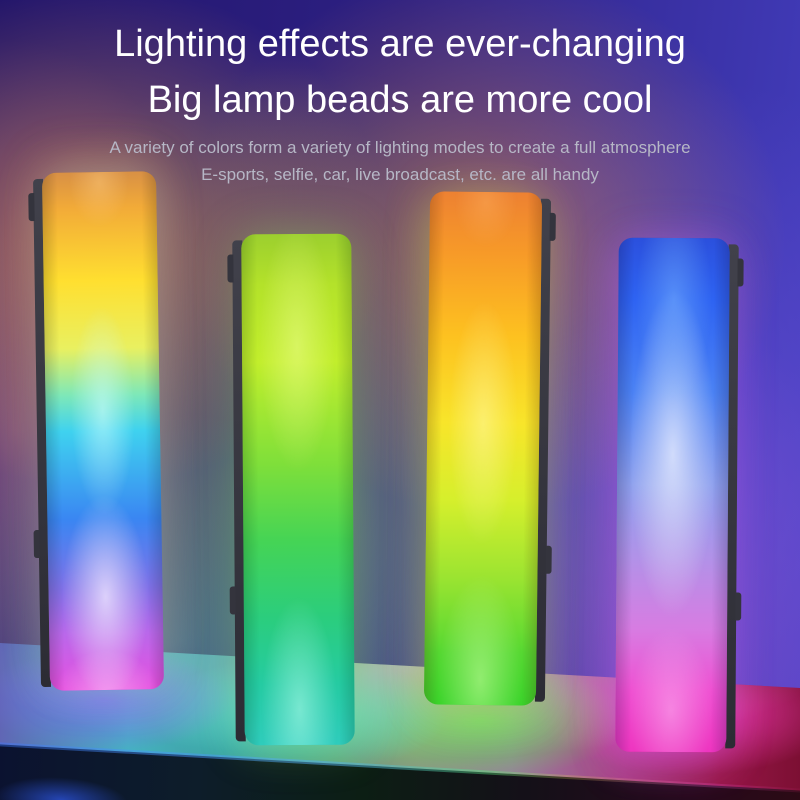  What do you see at coordinates (483, 448) in the screenshot?
I see `lamp-3-glow-overlay` at bounding box center [483, 448].